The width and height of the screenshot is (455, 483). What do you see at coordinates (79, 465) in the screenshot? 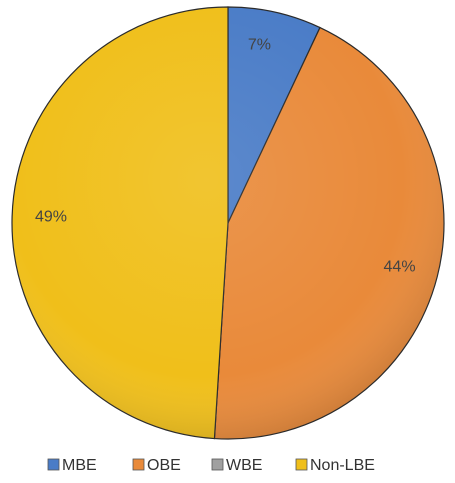
I see `legend-label-mbe: MBE` at bounding box center [79, 465].